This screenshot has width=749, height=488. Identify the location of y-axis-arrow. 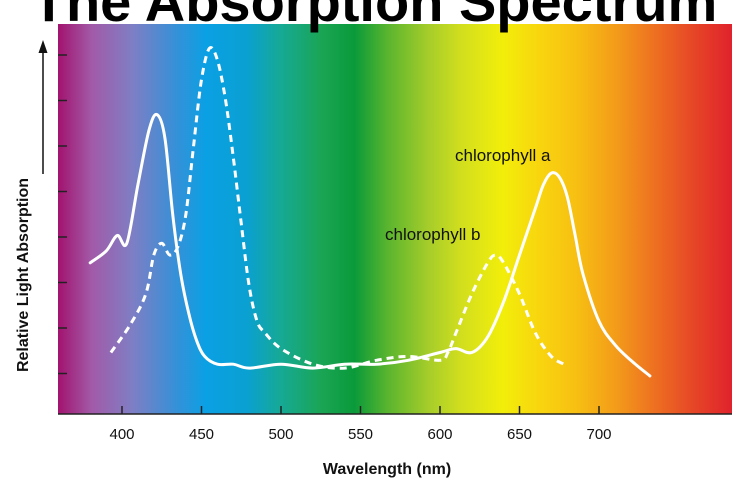
(43, 107).